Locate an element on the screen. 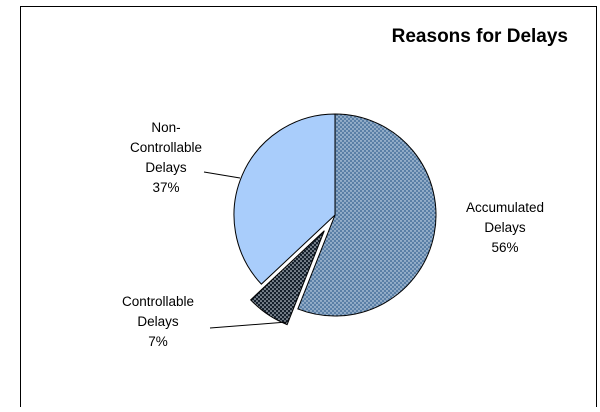  slice-name-line-accumulated-delays: Delays is located at coordinates (505, 227).